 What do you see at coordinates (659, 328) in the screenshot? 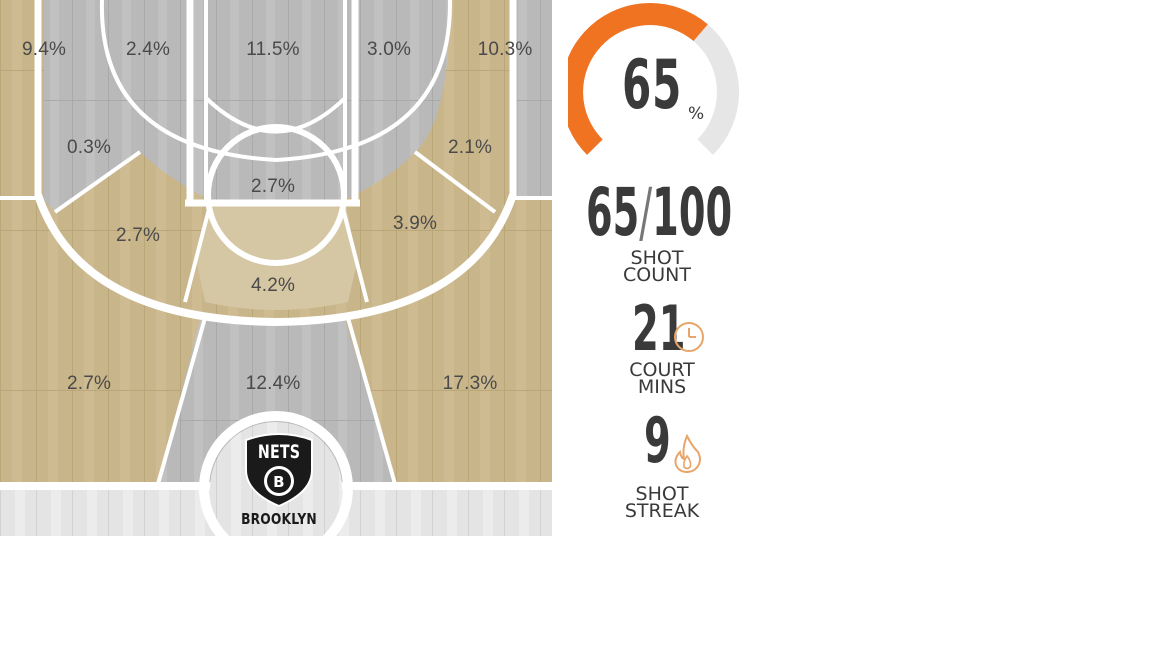
I see `court-mins-value: 21` at bounding box center [659, 328].